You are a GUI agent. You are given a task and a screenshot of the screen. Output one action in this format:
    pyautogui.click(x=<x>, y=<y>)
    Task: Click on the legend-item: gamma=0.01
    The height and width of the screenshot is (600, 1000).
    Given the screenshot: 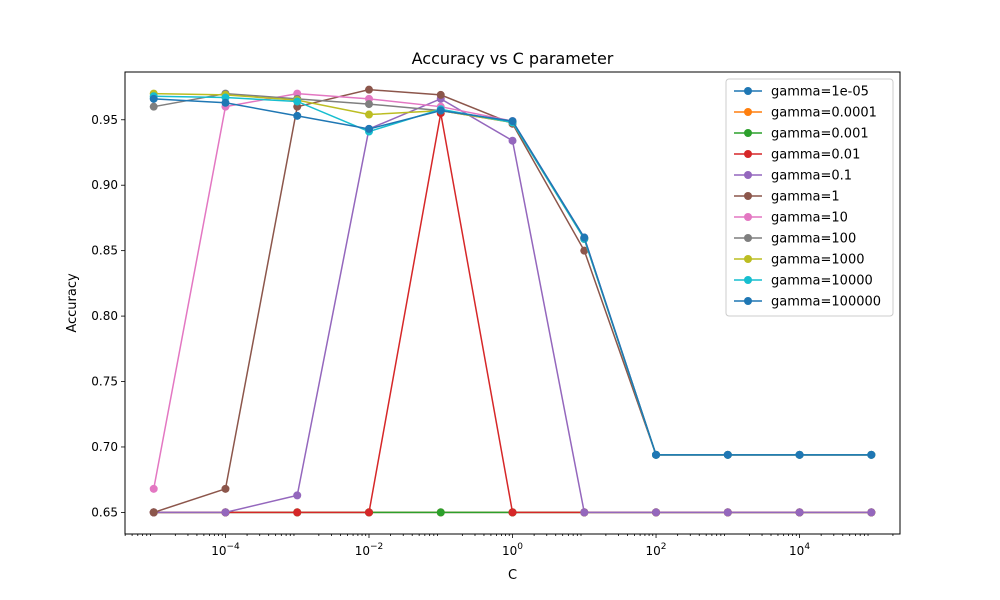 What is the action you would take?
    pyautogui.click(x=797, y=155)
    